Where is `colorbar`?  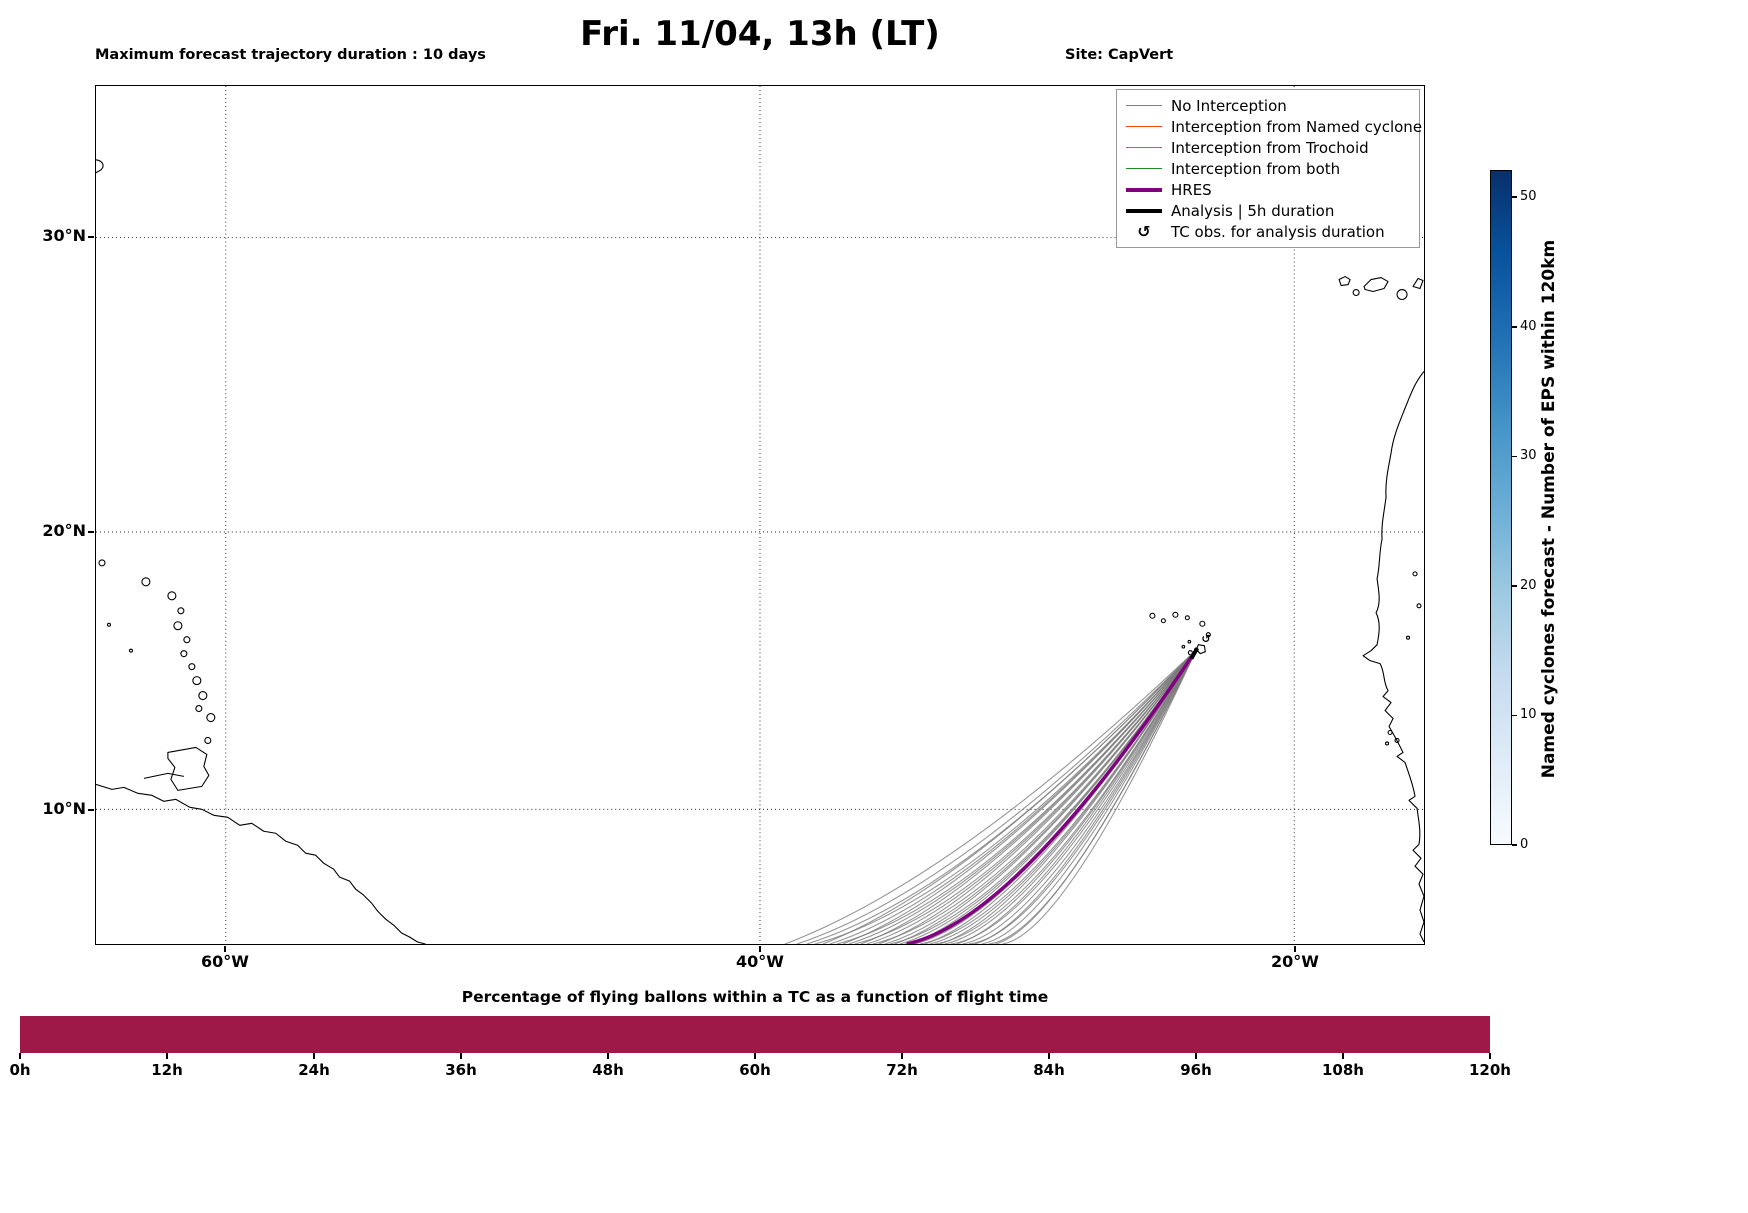 colorbar is located at coordinates (1501, 507).